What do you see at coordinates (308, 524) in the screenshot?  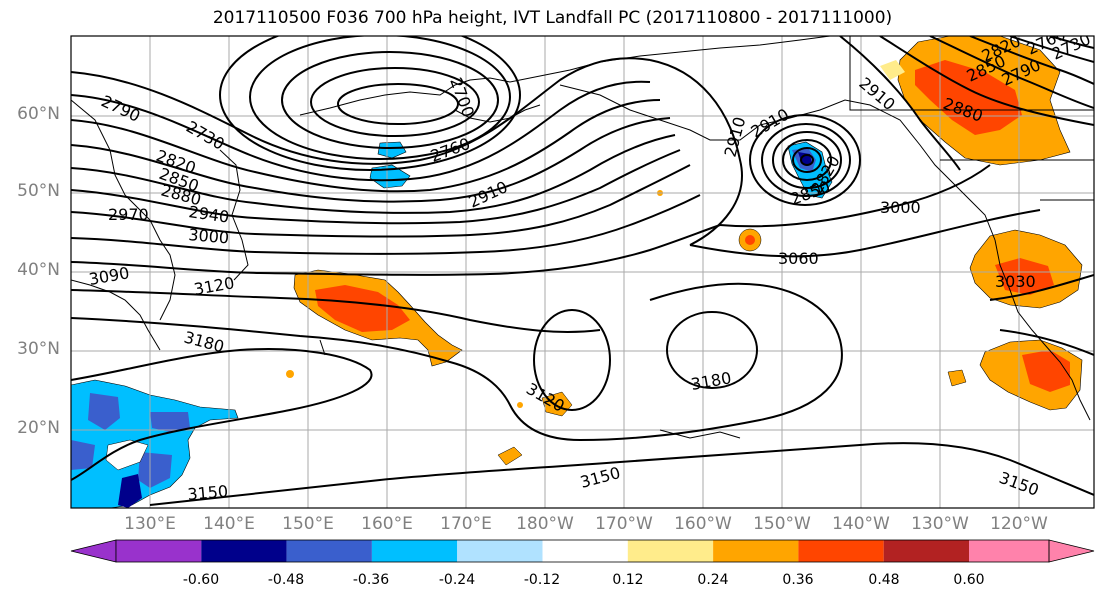 I see `lon-label-150e: 150°E` at bounding box center [308, 524].